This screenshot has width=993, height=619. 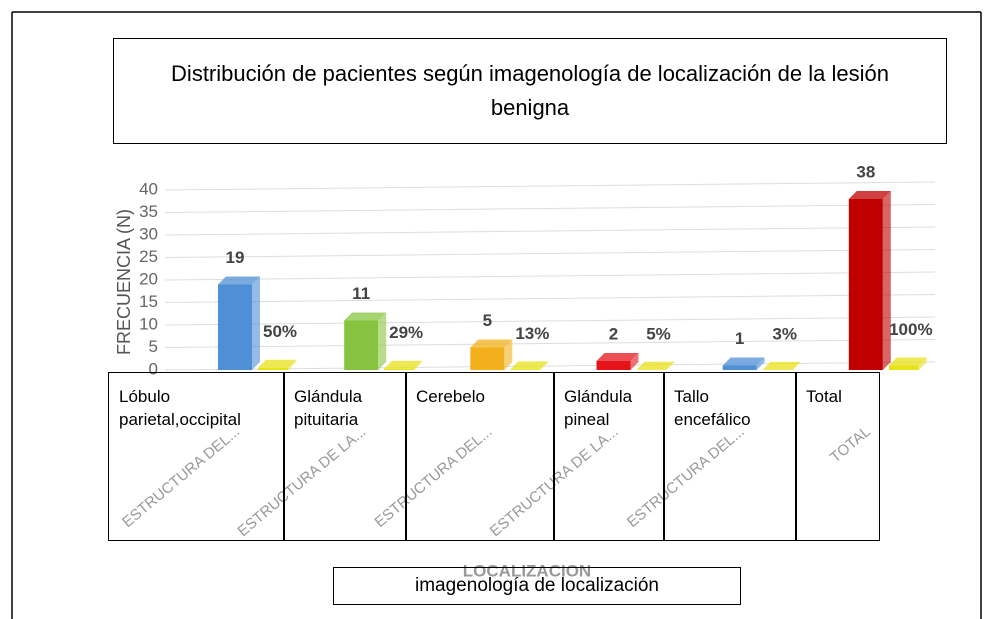 What do you see at coordinates (480, 456) in the screenshot?
I see `category-cell: Cerebelo` at bounding box center [480, 456].